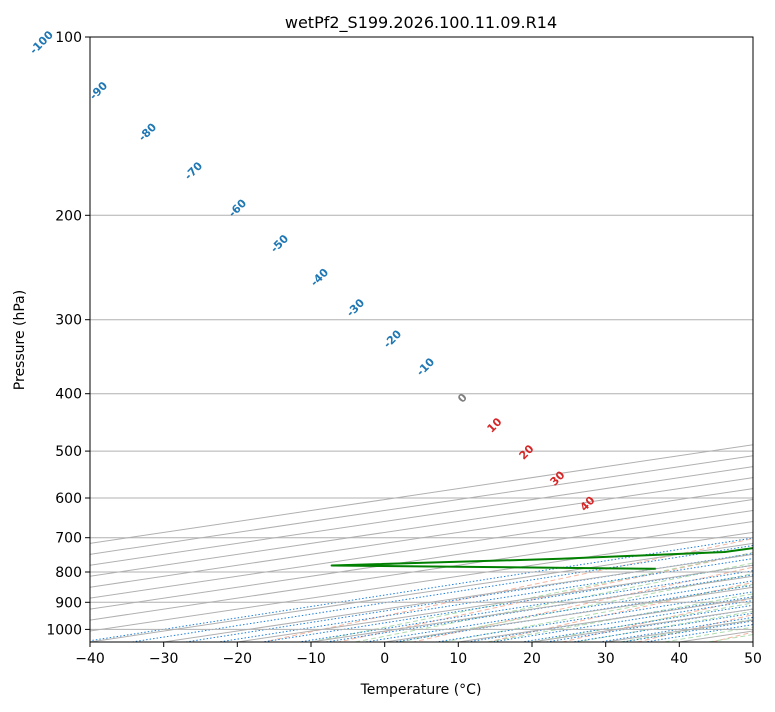 This screenshot has width=775, height=712. I want to click on x-tick-label: 40, so click(679, 659).